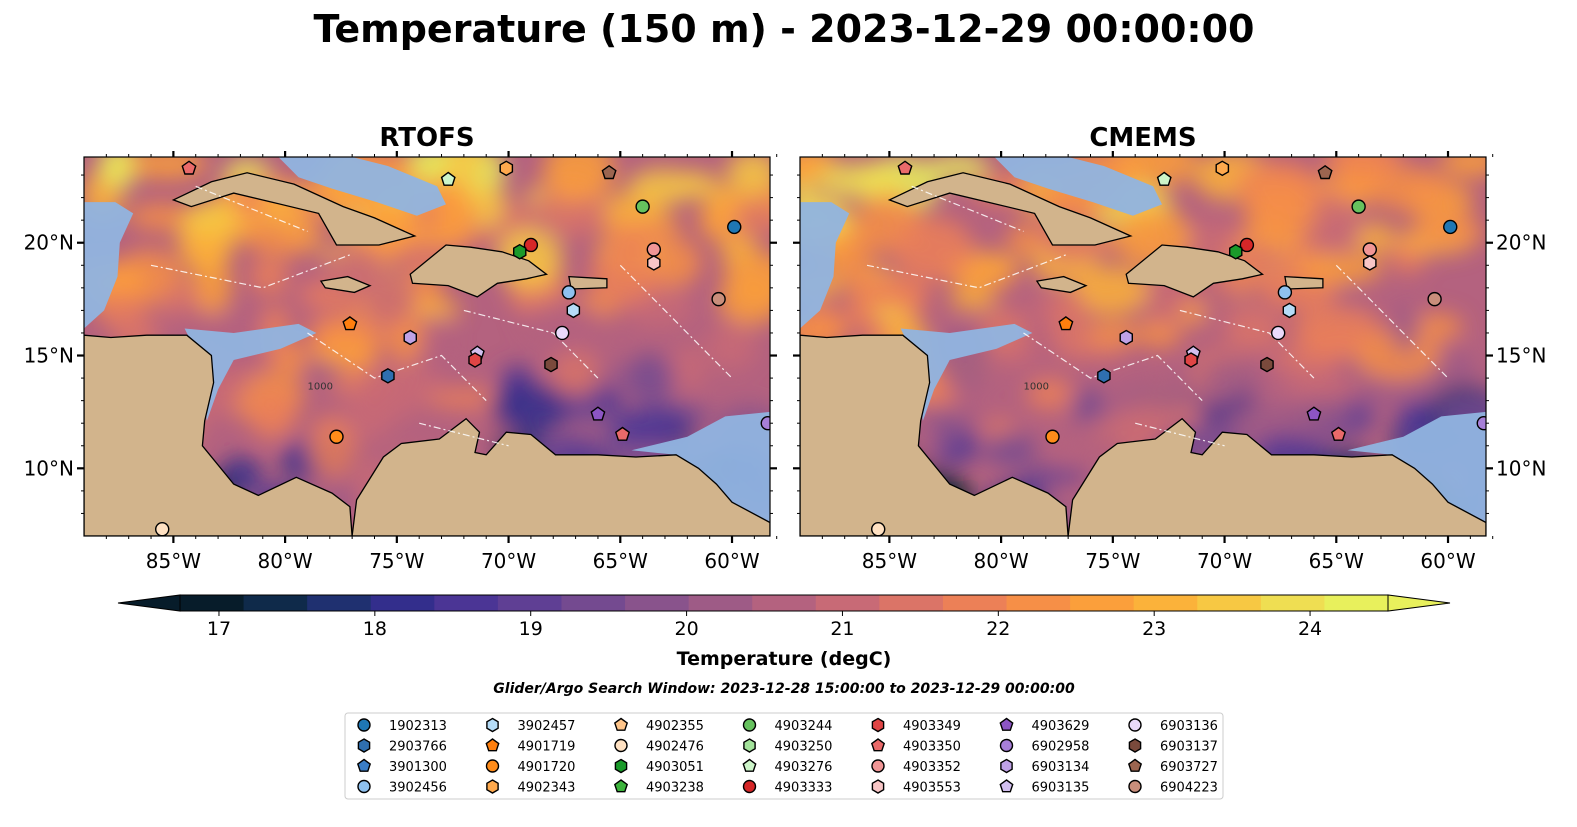  What do you see at coordinates (479, 271) in the screenshot?
I see `land-hispaniola` at bounding box center [479, 271].